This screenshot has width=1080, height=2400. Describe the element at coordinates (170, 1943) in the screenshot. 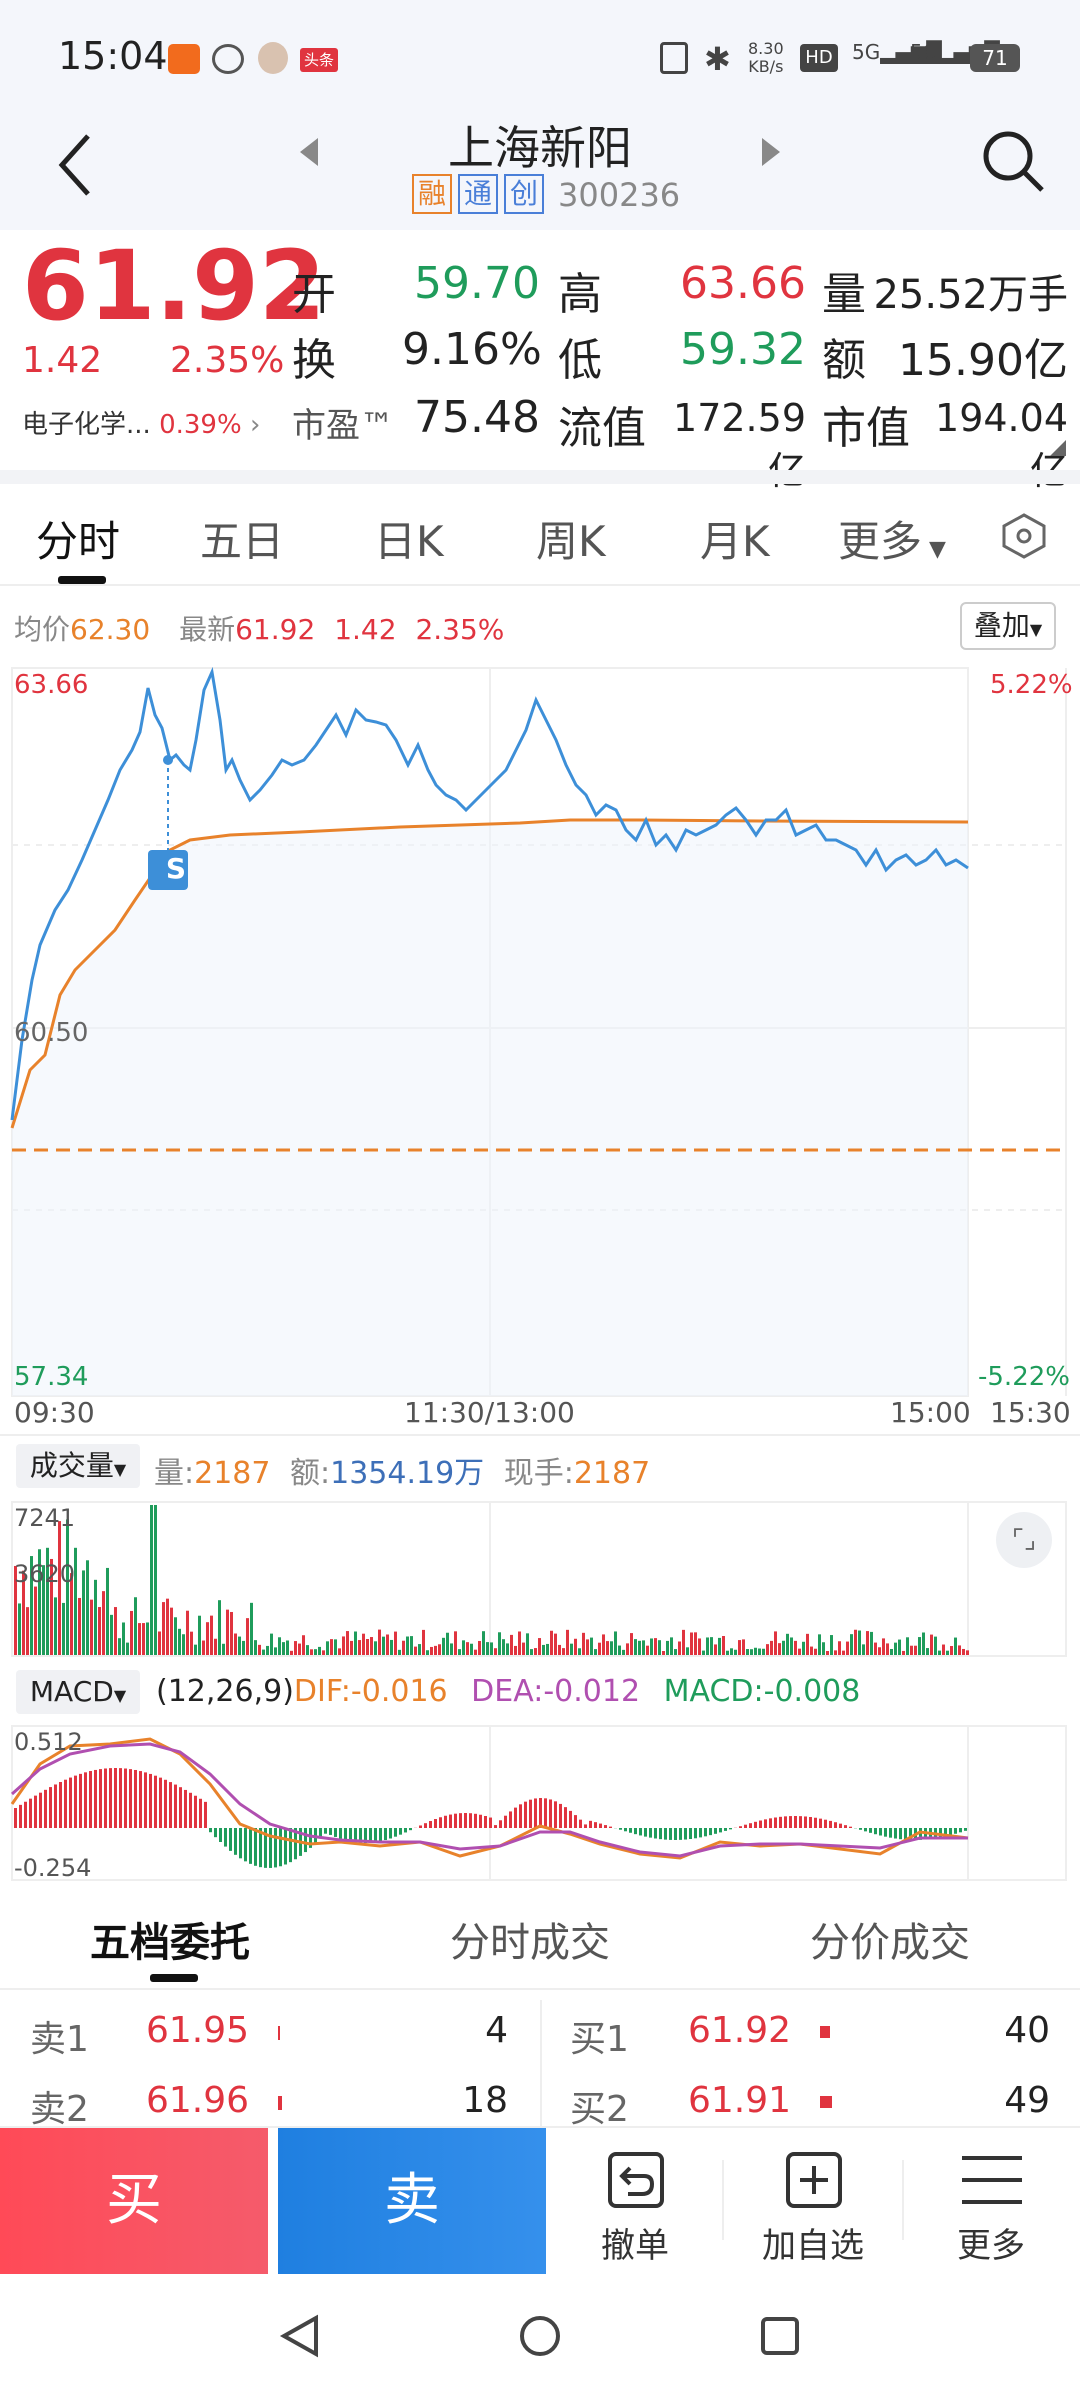

I see `tab-order-book: 五档委托` at that location.